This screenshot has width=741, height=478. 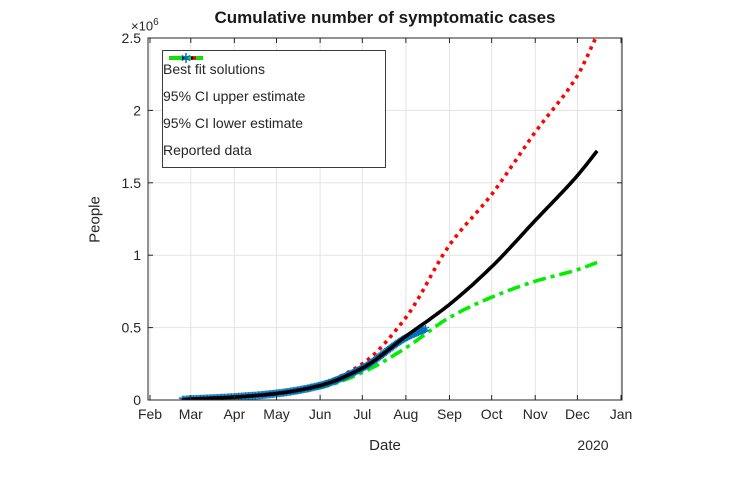 I want to click on y-tick-label: 2, so click(x=137, y=110).